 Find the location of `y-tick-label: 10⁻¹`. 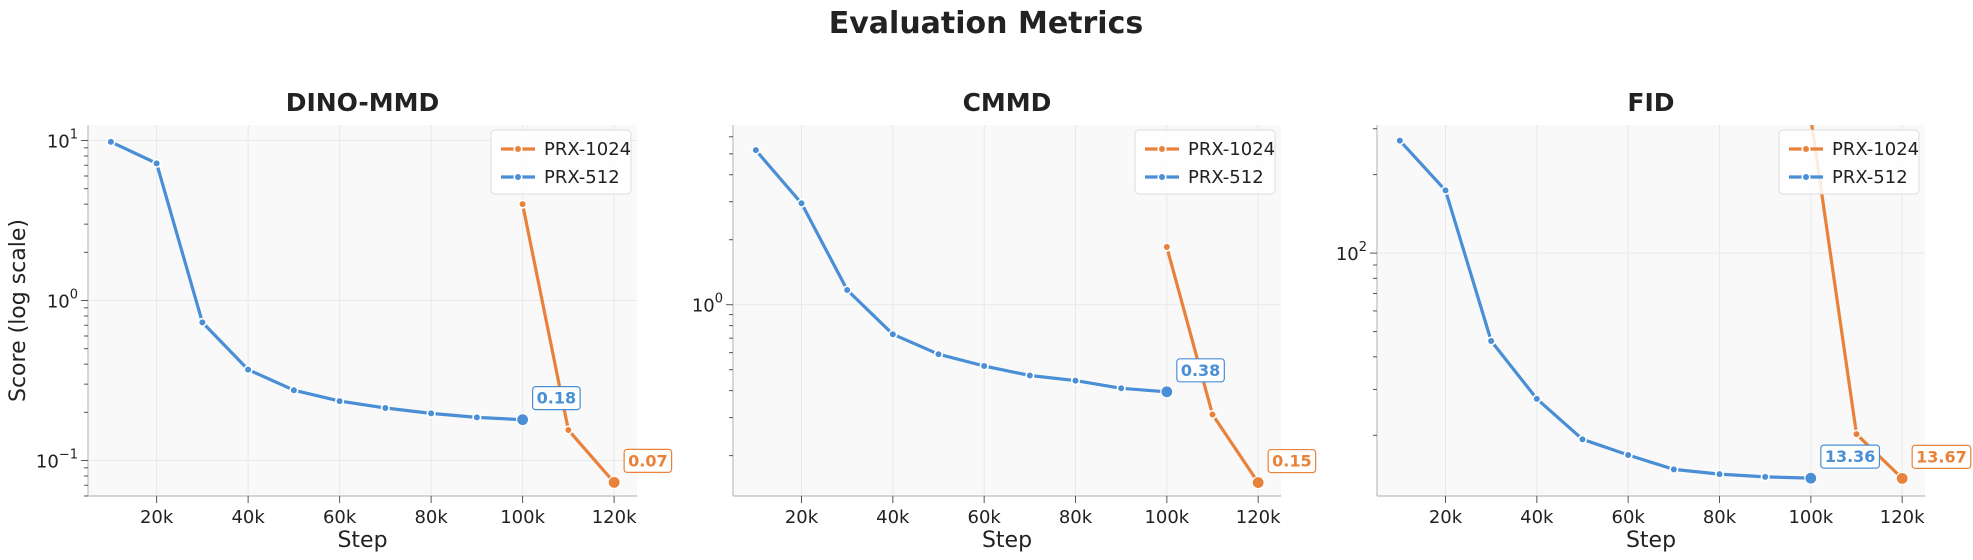

y-tick-label: 10⁻¹ is located at coordinates (57, 460).